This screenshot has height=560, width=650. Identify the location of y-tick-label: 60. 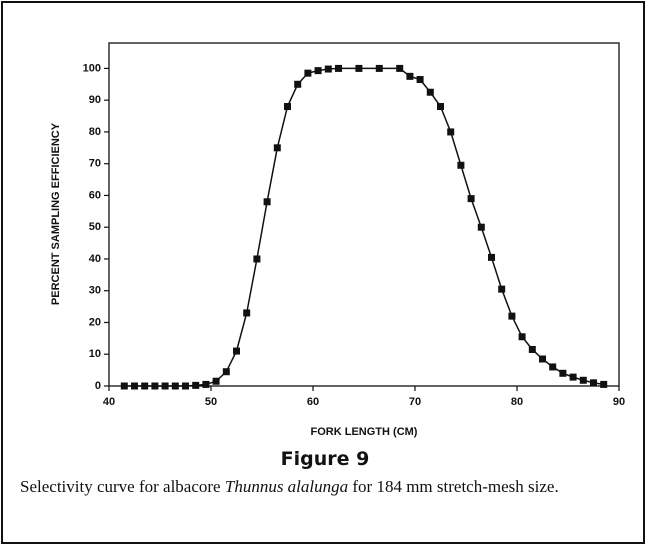
(95, 195).